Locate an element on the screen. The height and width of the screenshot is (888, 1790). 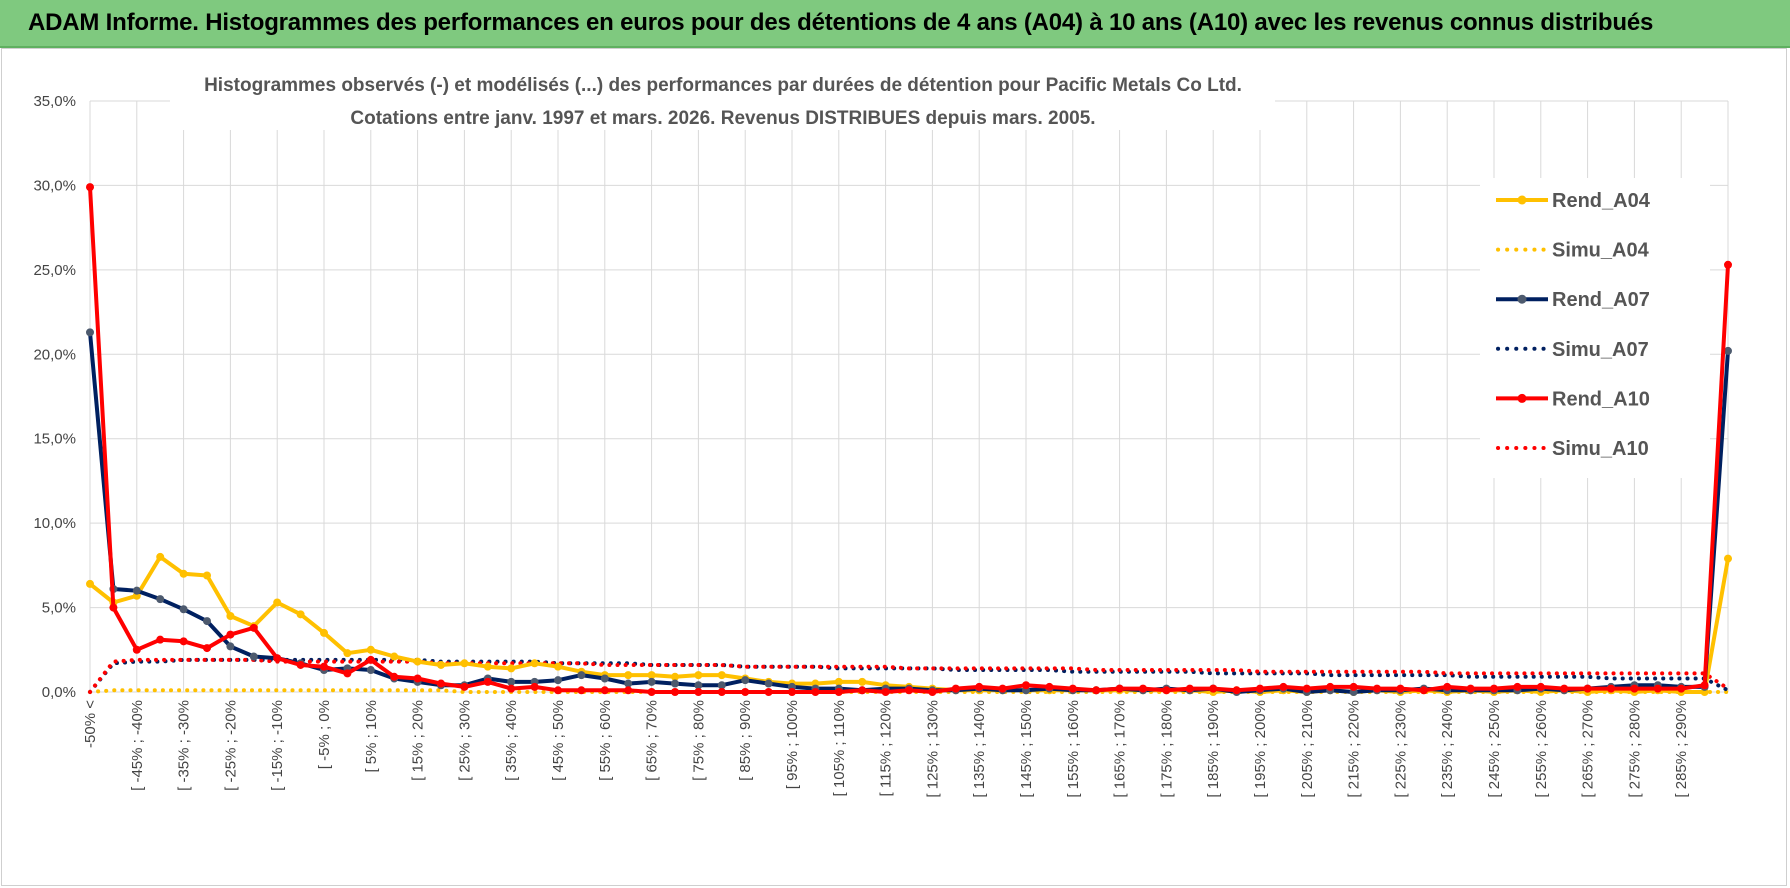
x-tick-label: [ 45% ; 50% is located at coordinates (558, 740).